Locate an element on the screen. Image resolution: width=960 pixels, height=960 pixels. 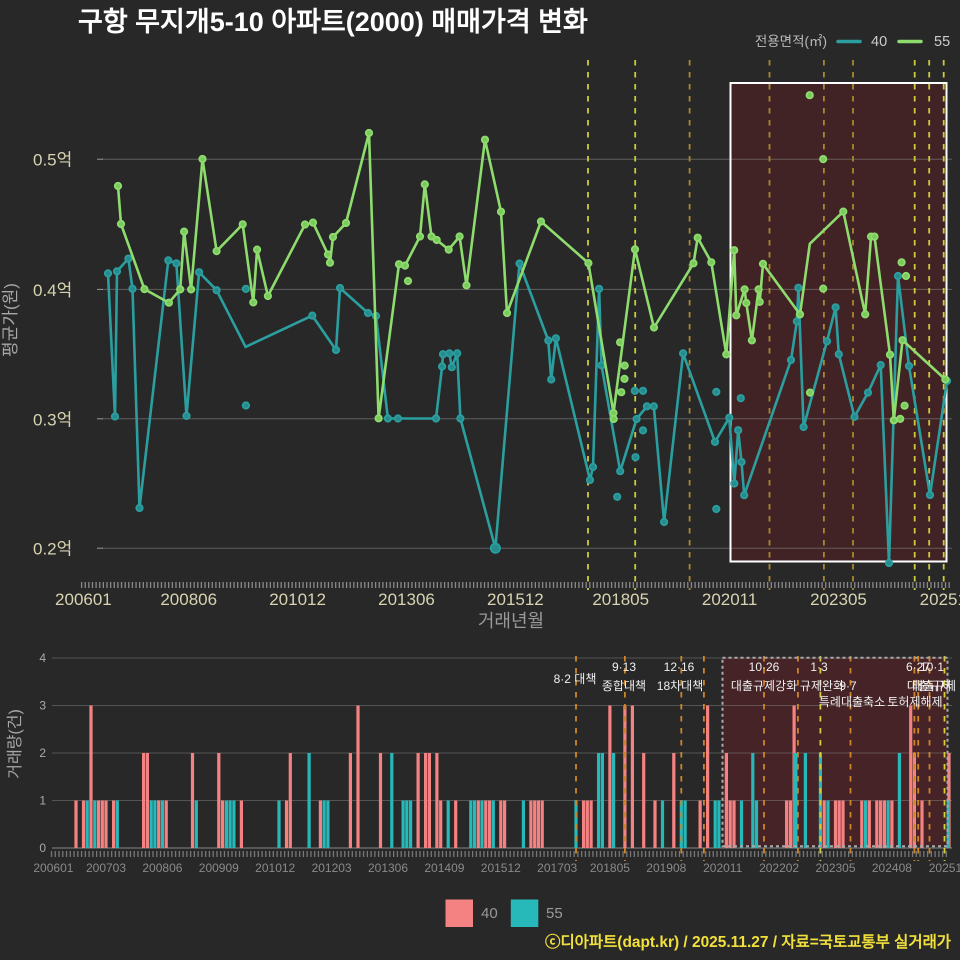
svg-text: 종합대책 is located at coordinates (624, 685).